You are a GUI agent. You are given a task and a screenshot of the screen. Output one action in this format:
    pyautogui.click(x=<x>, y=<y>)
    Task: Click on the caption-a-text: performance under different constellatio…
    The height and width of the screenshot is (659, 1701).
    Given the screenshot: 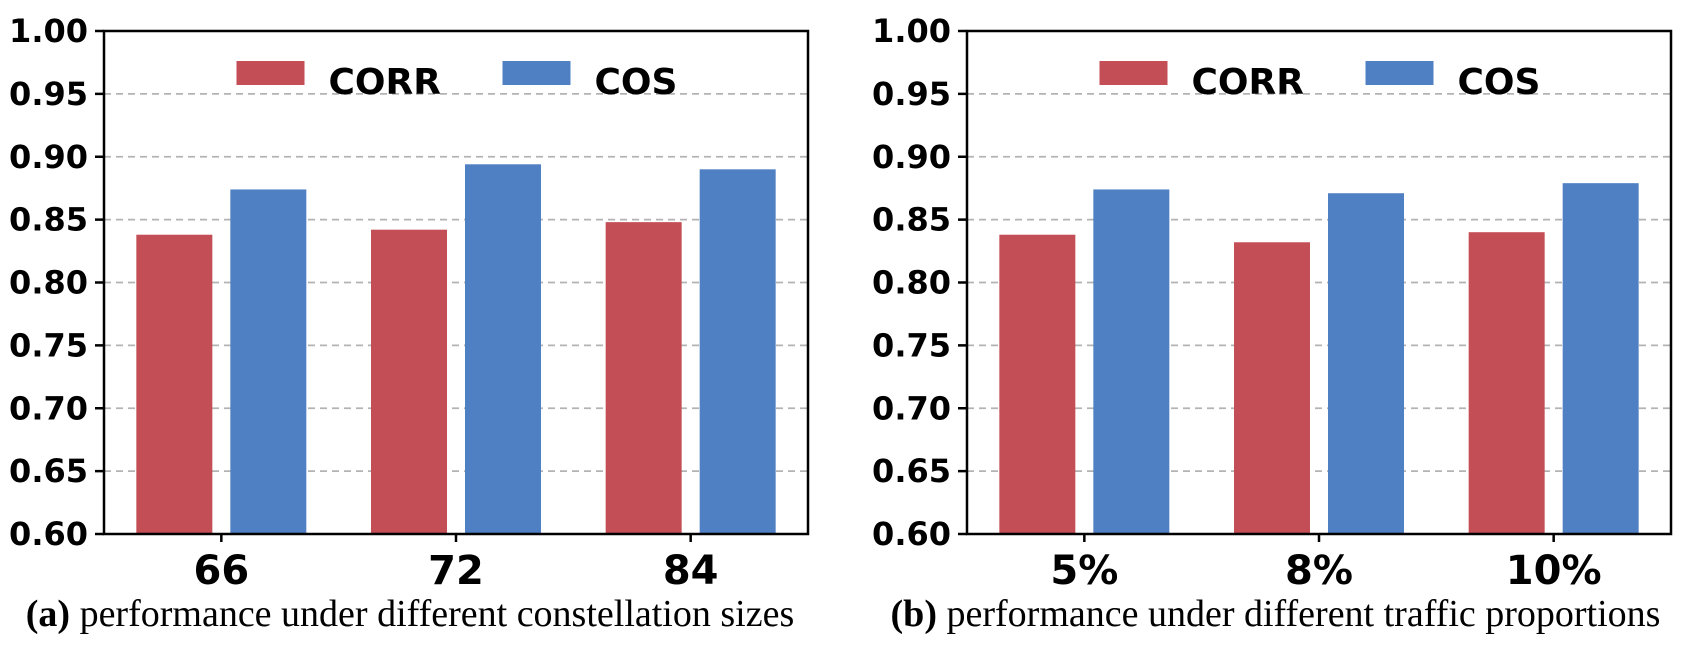 What is the action you would take?
    pyautogui.click(x=437, y=614)
    